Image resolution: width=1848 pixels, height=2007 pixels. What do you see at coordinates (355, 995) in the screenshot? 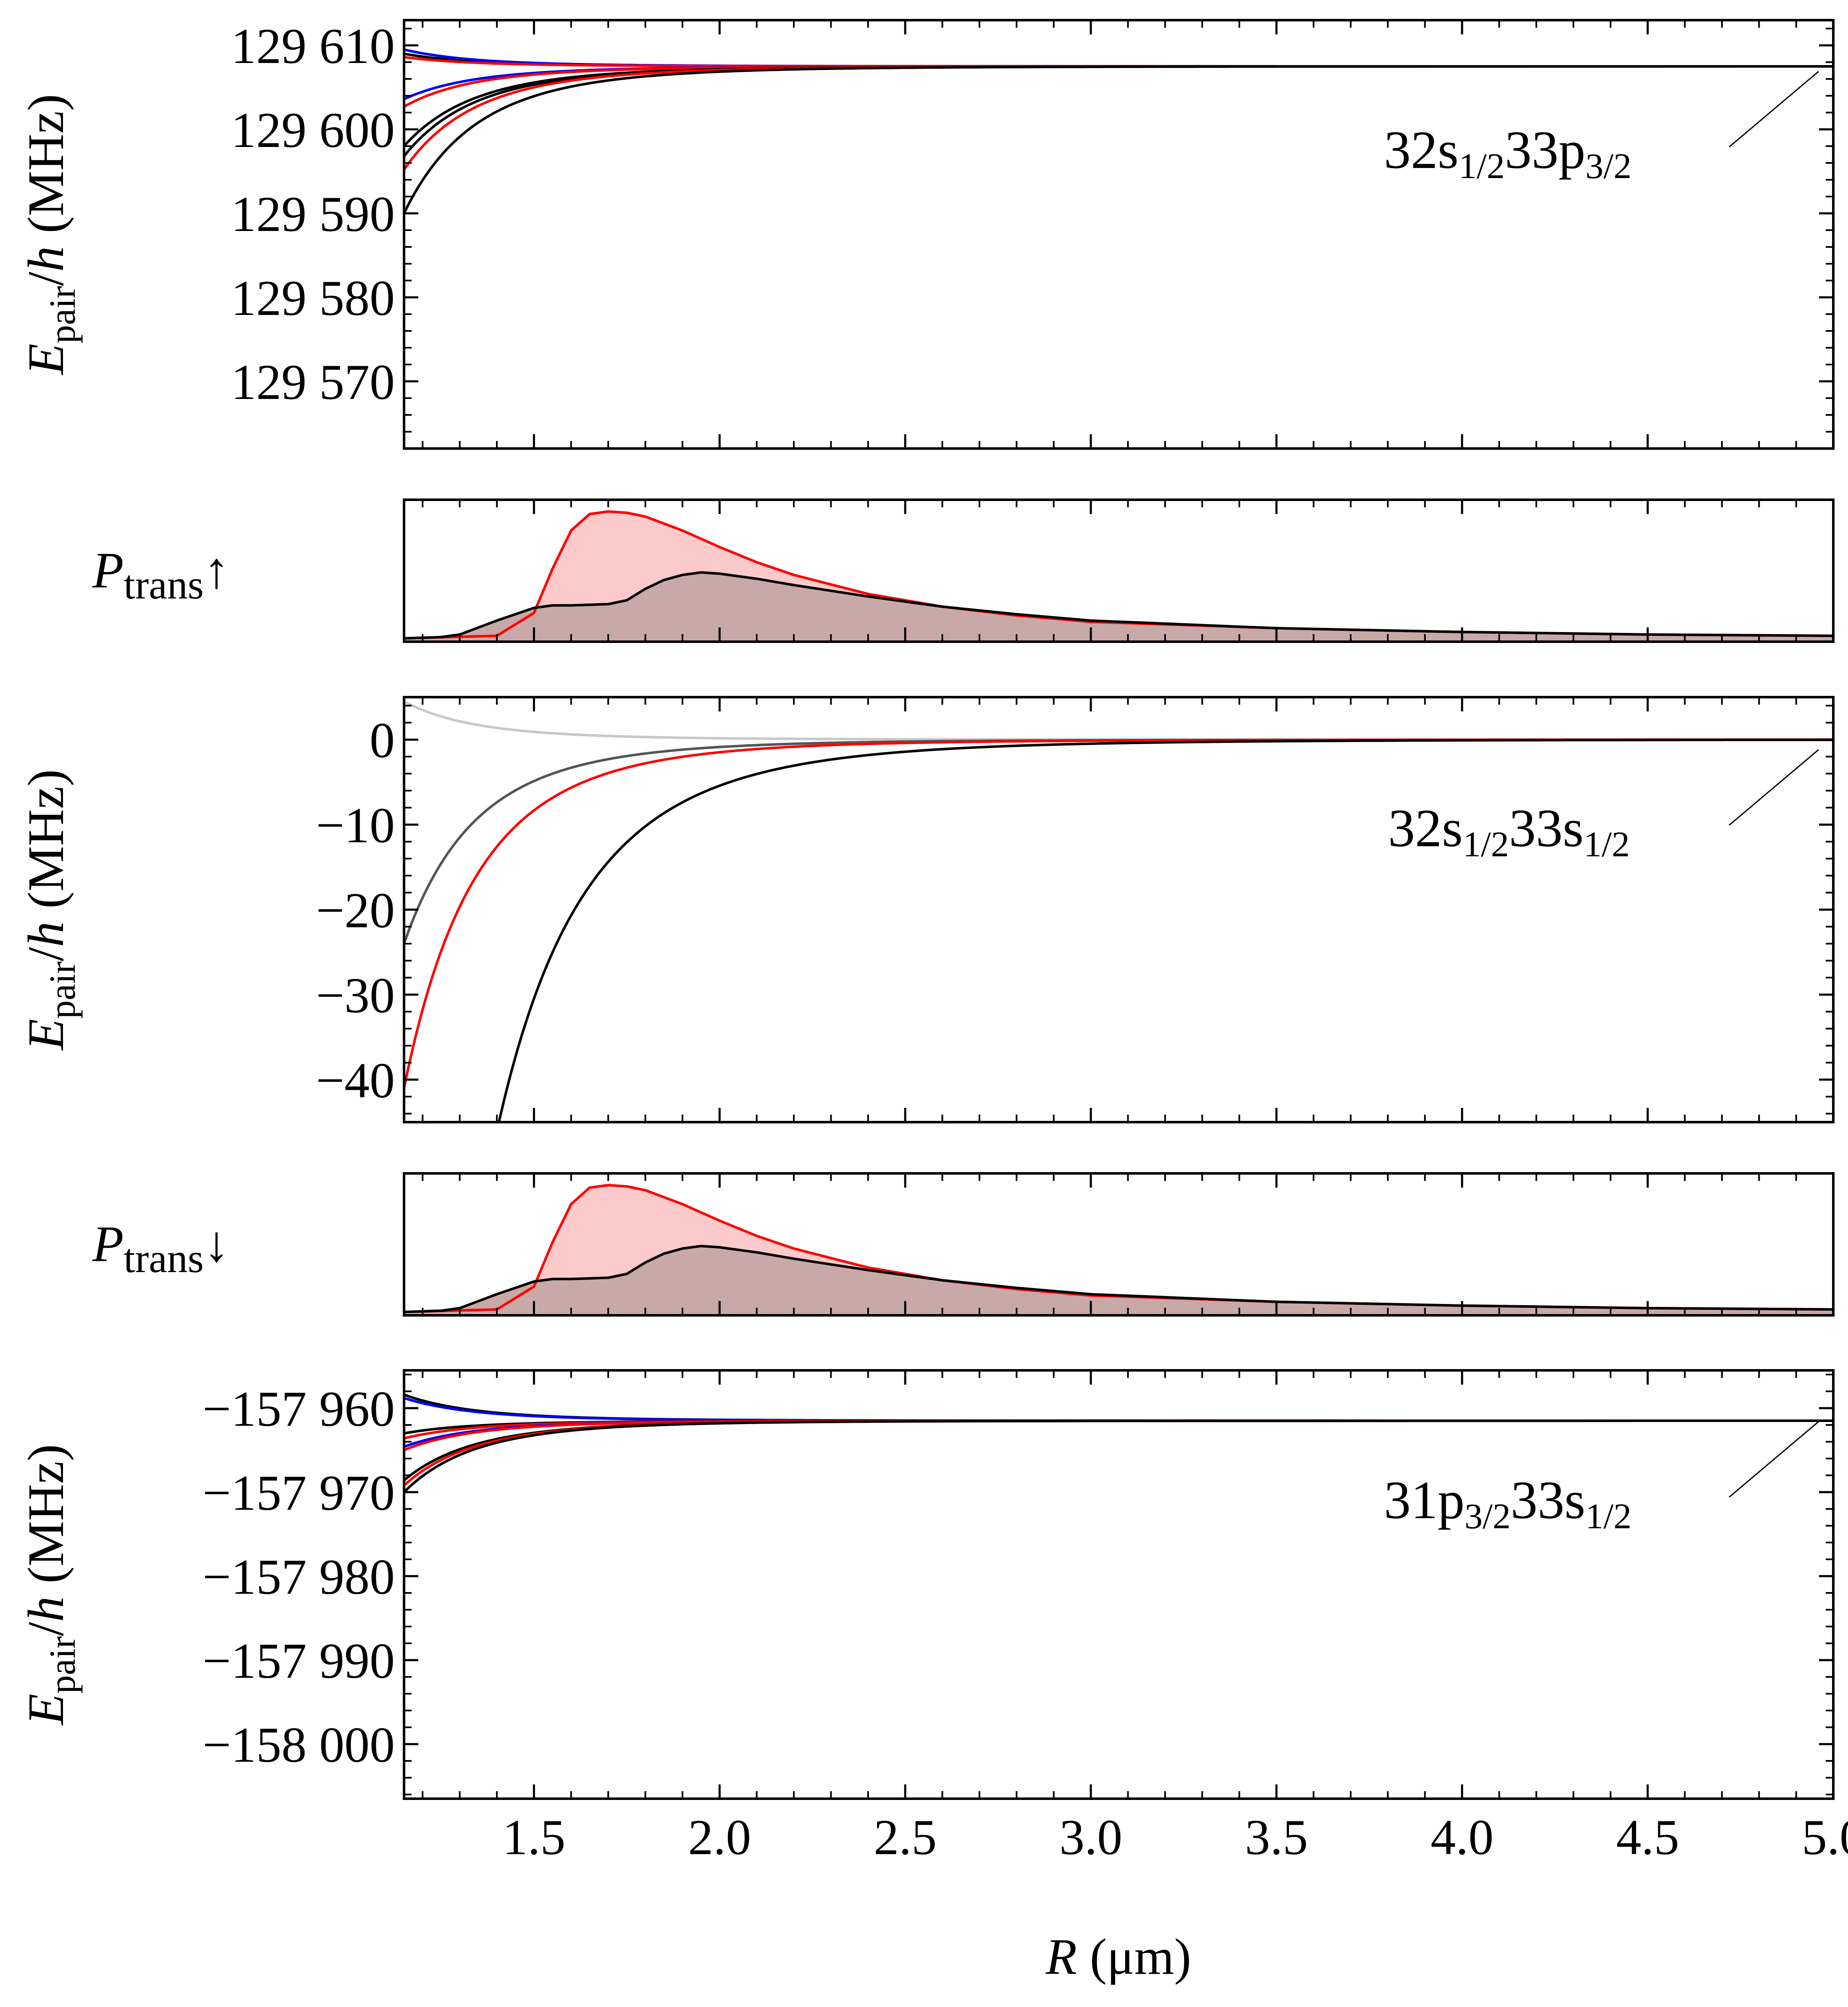
I see `middle-energy-ytick-label: −30` at bounding box center [355, 995].